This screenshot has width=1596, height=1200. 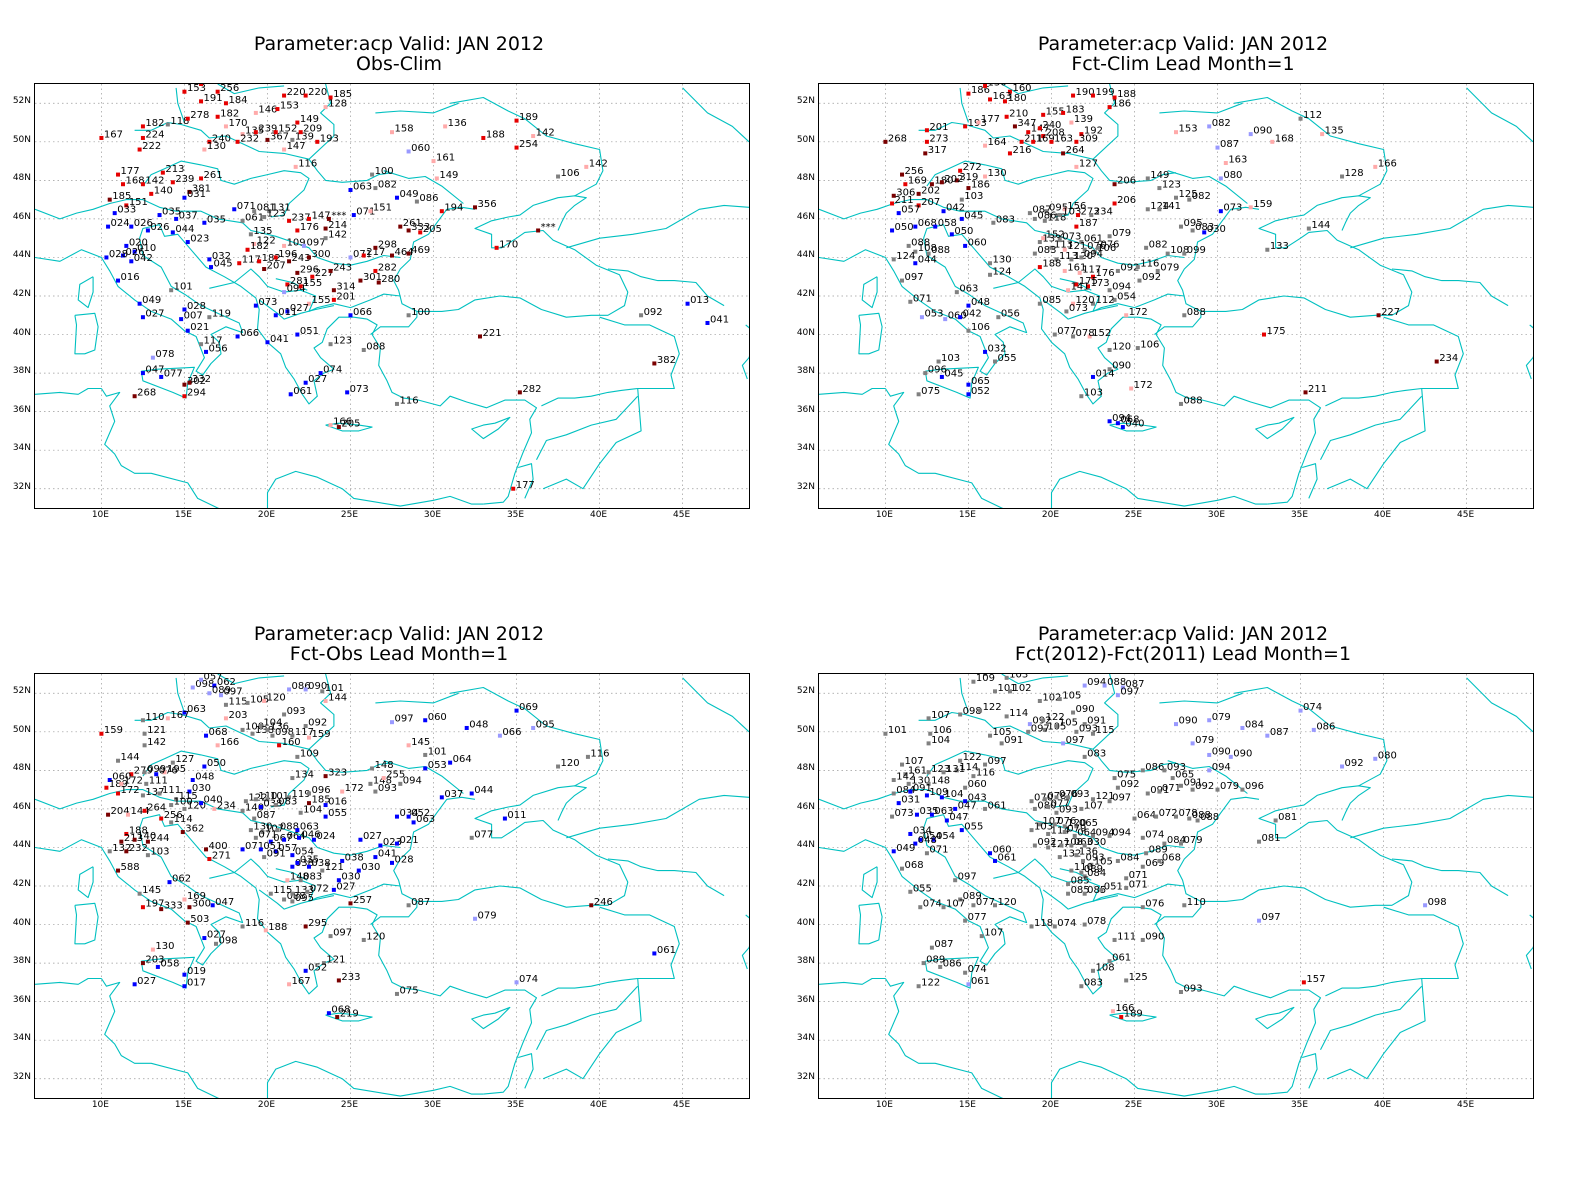 What do you see at coordinates (1056, 208) in the screenshot?
I see `station: 095` at bounding box center [1056, 208].